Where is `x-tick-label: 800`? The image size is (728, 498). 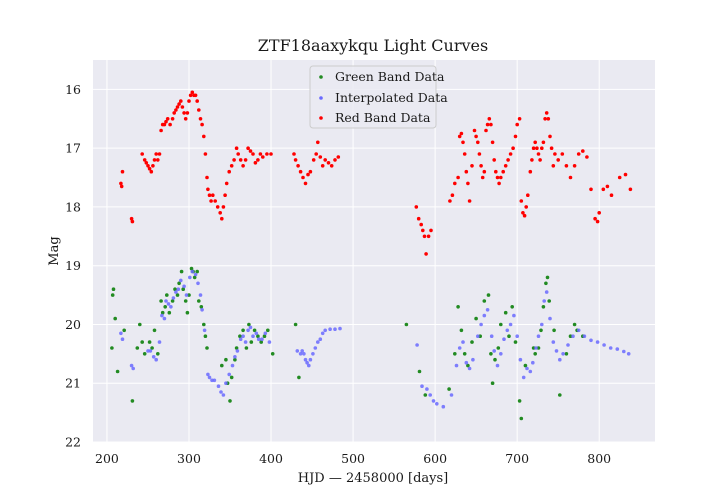
x-tick-label: 800 is located at coordinates (599, 458).